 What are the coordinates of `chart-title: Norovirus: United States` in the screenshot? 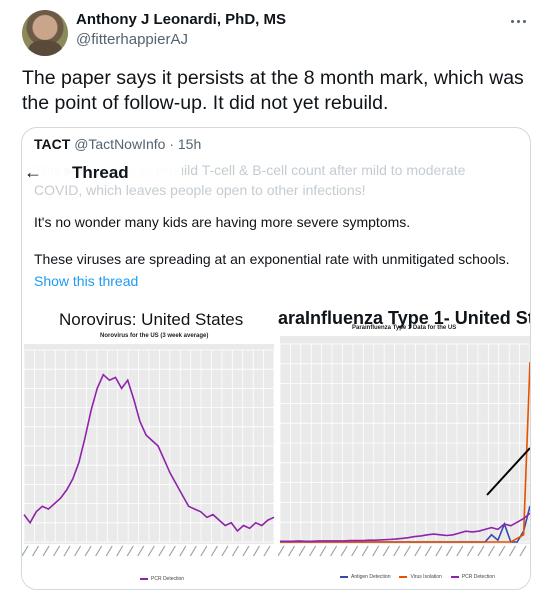 It's located at (151, 319).